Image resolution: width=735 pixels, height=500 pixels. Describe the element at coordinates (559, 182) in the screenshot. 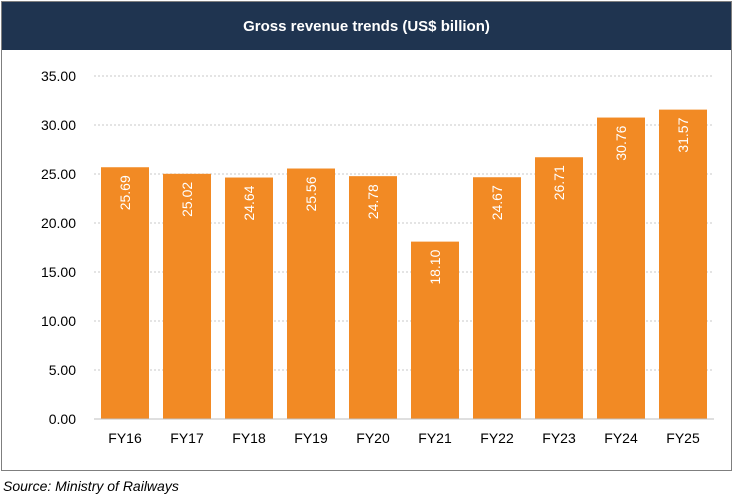

I see `data-label: 26.71` at that location.